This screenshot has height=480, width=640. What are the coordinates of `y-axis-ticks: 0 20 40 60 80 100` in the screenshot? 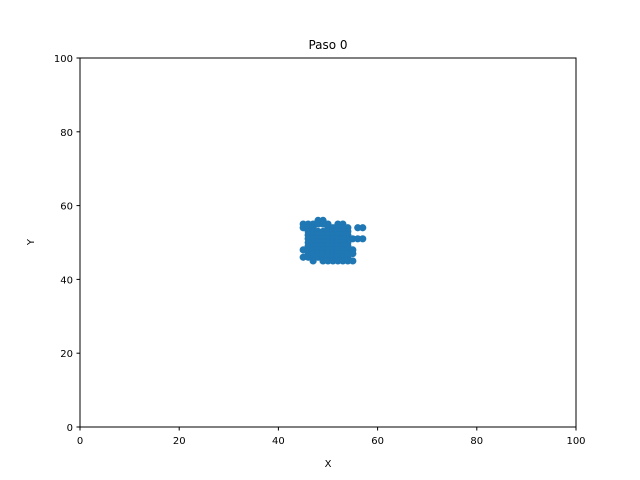 It's located at (67, 244).